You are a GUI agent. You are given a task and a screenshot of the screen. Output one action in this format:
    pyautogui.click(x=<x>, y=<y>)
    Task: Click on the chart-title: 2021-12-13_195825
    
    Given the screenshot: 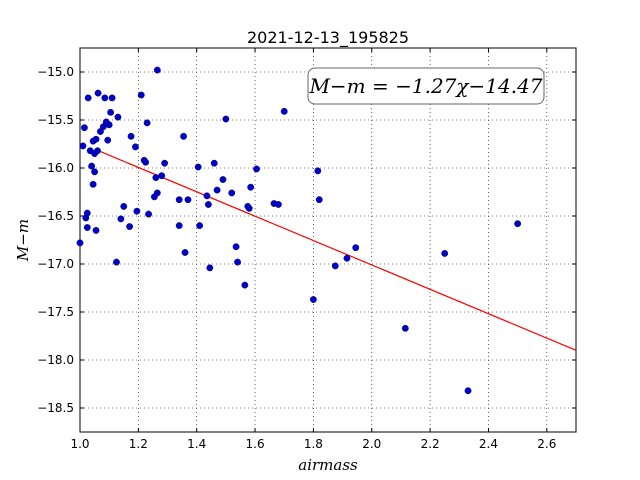 What is the action you would take?
    pyautogui.click(x=328, y=38)
    